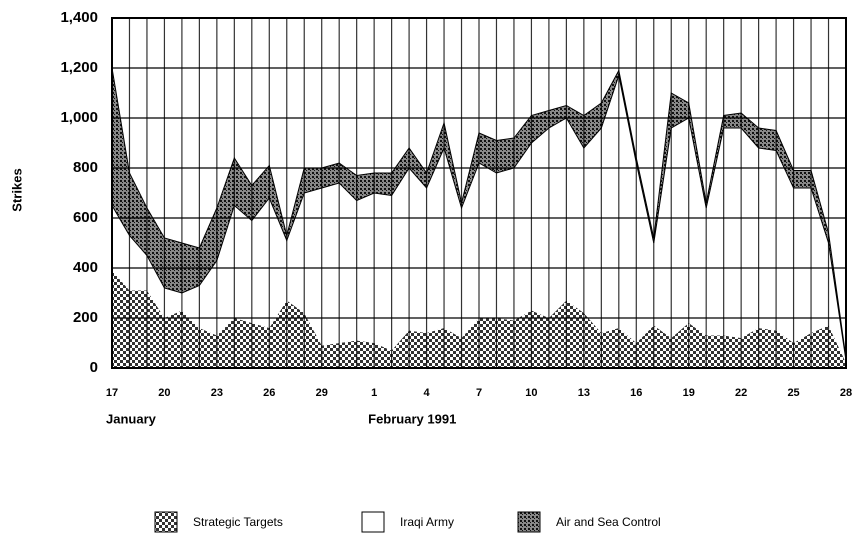 Image resolution: width=852 pixels, height=536 pixels. Describe the element at coordinates (427, 393) in the screenshot. I see `x-tick-label: 4` at that location.